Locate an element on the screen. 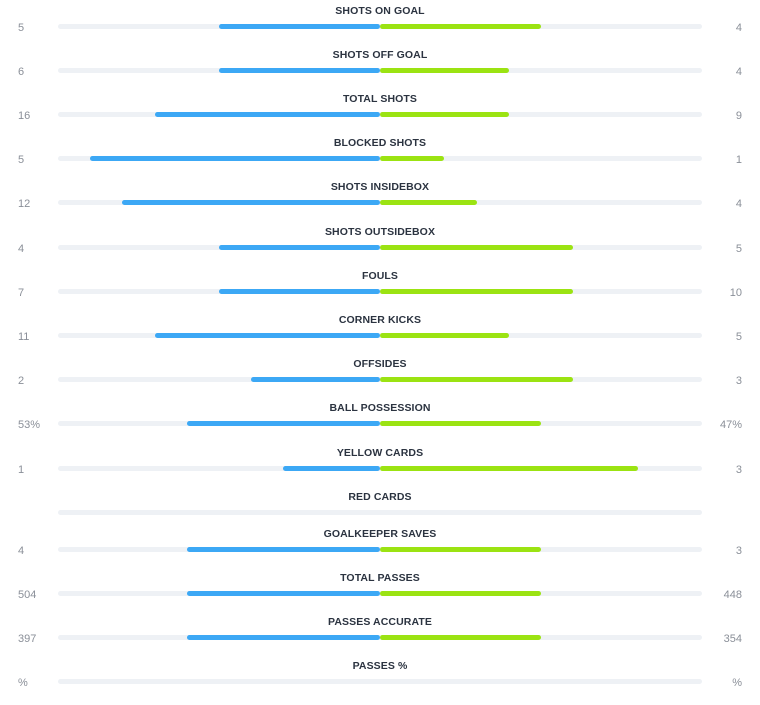 The image size is (760, 705). home-value: 11 is located at coordinates (24, 337).